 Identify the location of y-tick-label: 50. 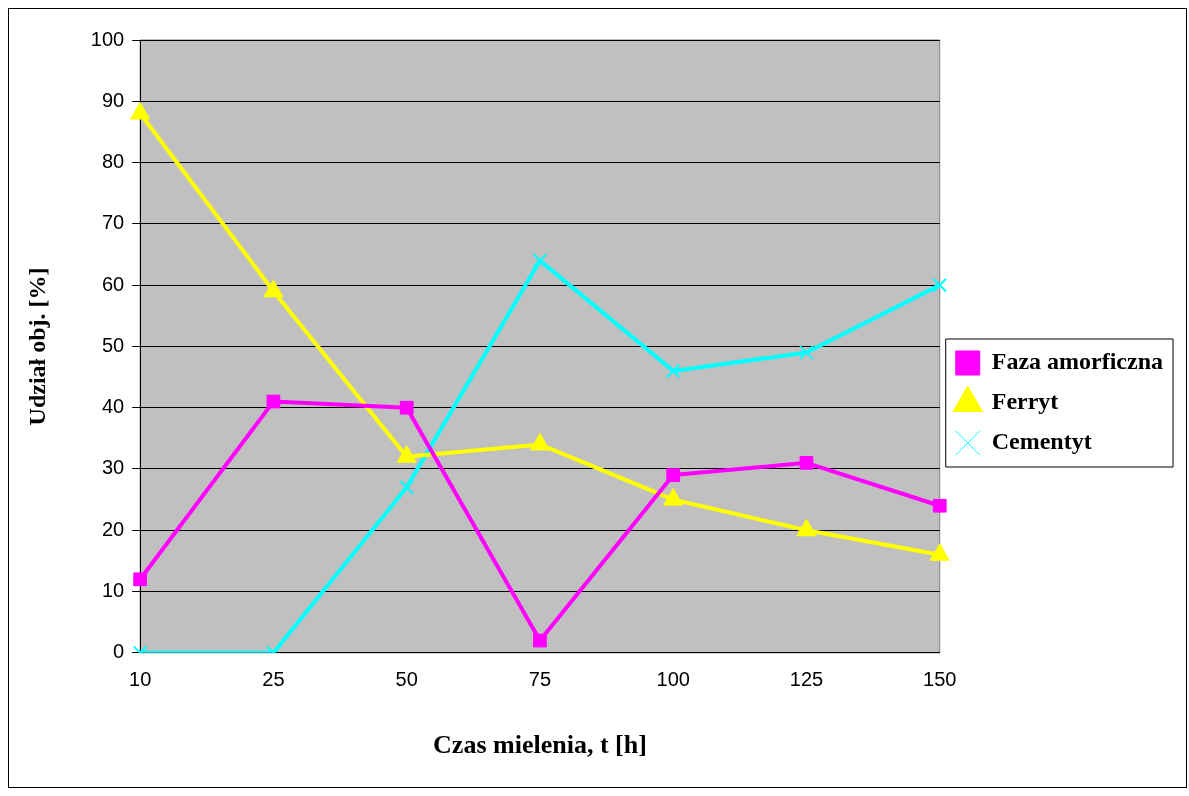
(113, 344).